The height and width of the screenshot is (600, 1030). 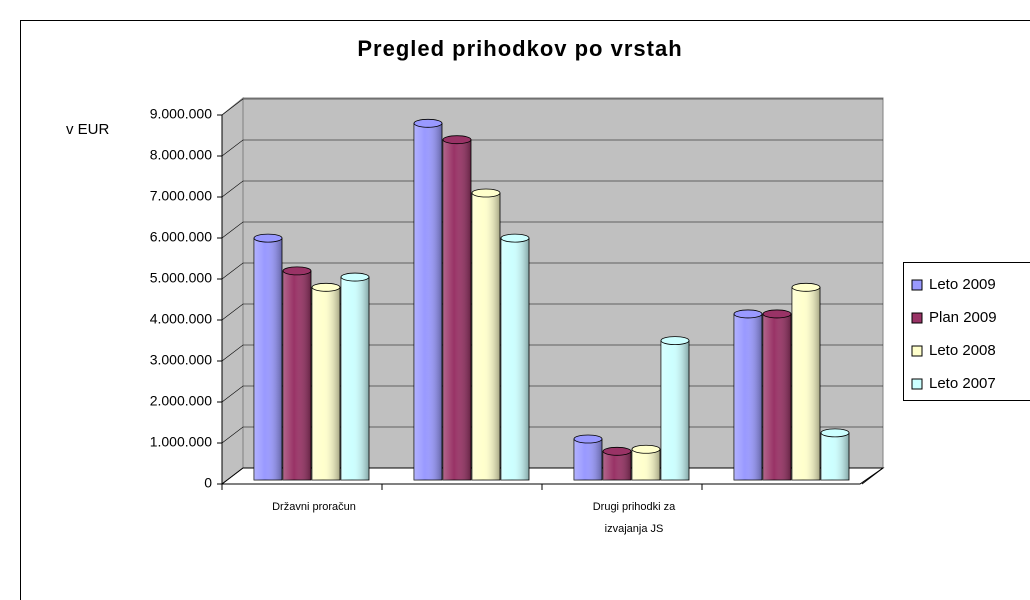 What do you see at coordinates (314, 507) in the screenshot?
I see `x-tick-label: Državni proračun` at bounding box center [314, 507].